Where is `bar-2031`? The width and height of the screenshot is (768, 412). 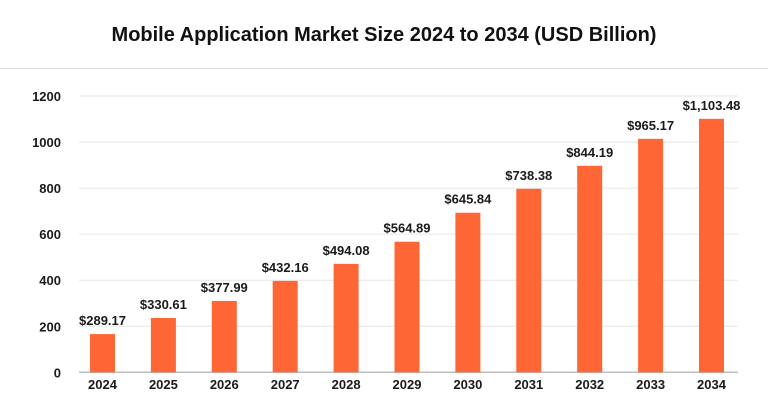
bar-2031 is located at coordinates (529, 280).